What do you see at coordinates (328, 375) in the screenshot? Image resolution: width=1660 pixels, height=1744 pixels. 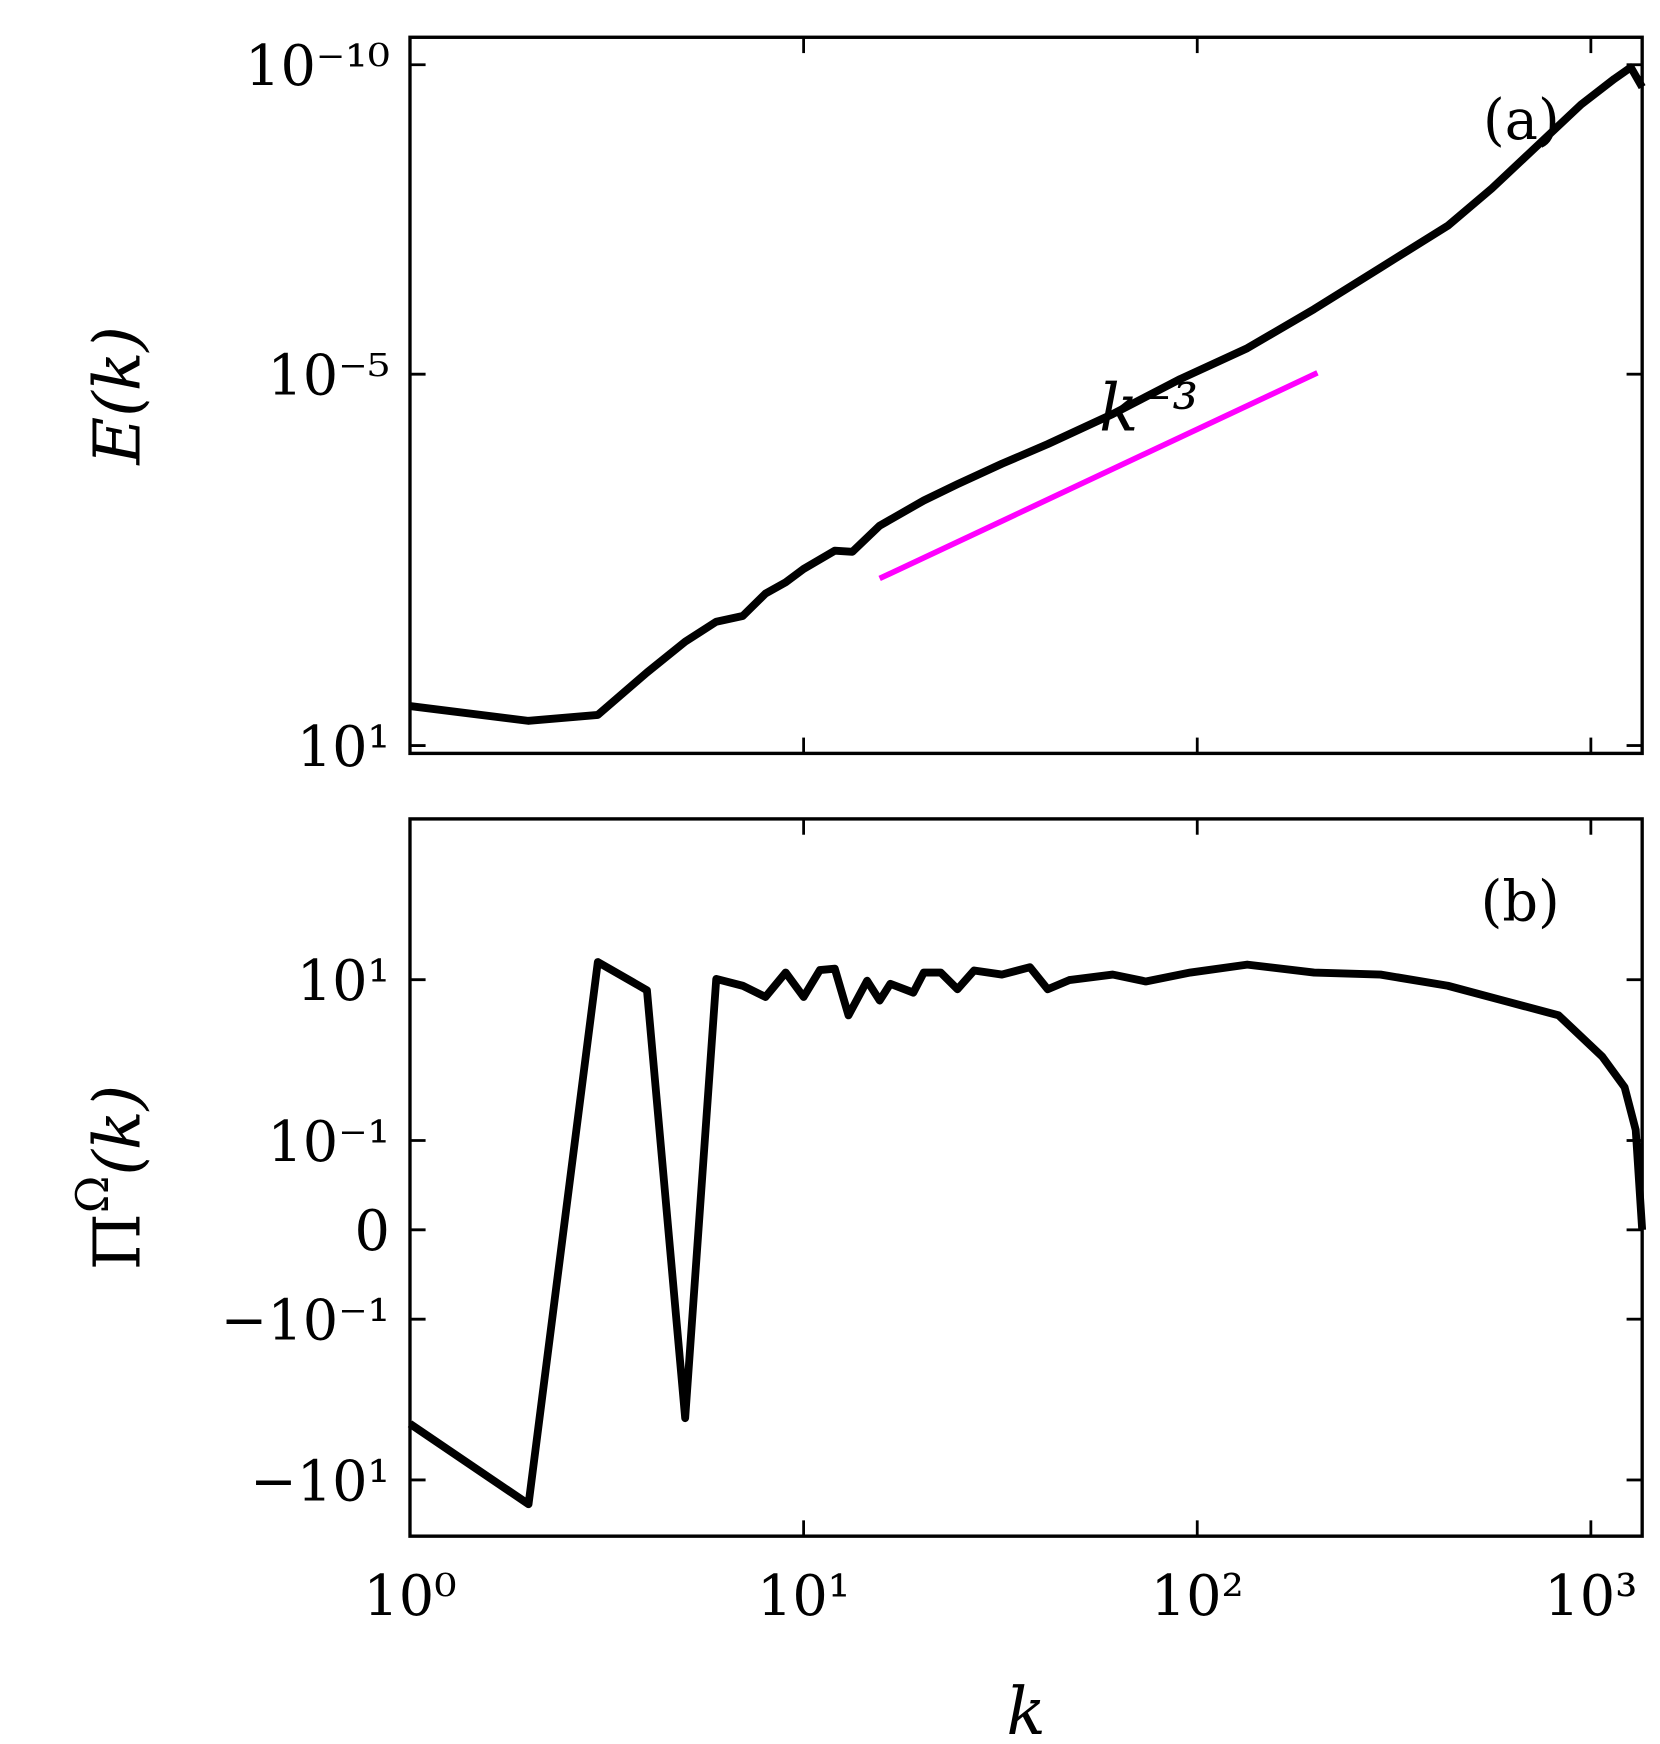 I see `y-tick-label: 10⁻⁵` at bounding box center [328, 375].